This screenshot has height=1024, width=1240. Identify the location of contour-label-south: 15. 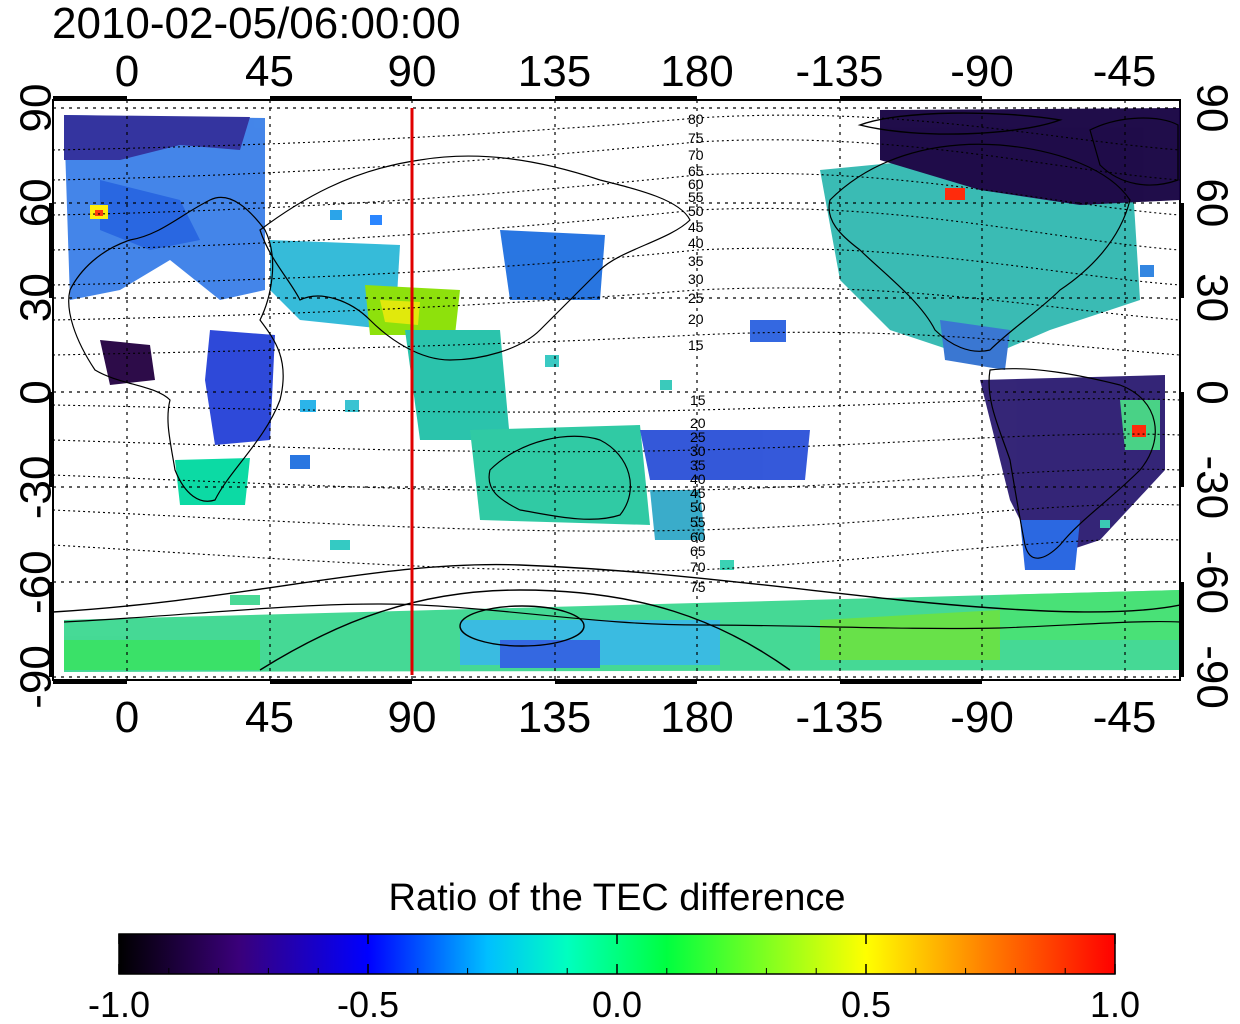
(698, 400).